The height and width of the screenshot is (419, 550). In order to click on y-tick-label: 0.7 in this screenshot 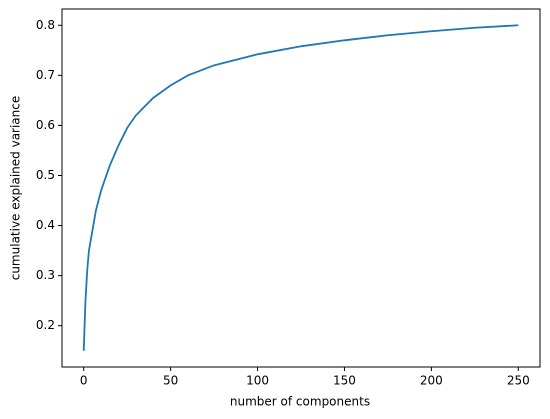, I will do `click(45, 75)`.